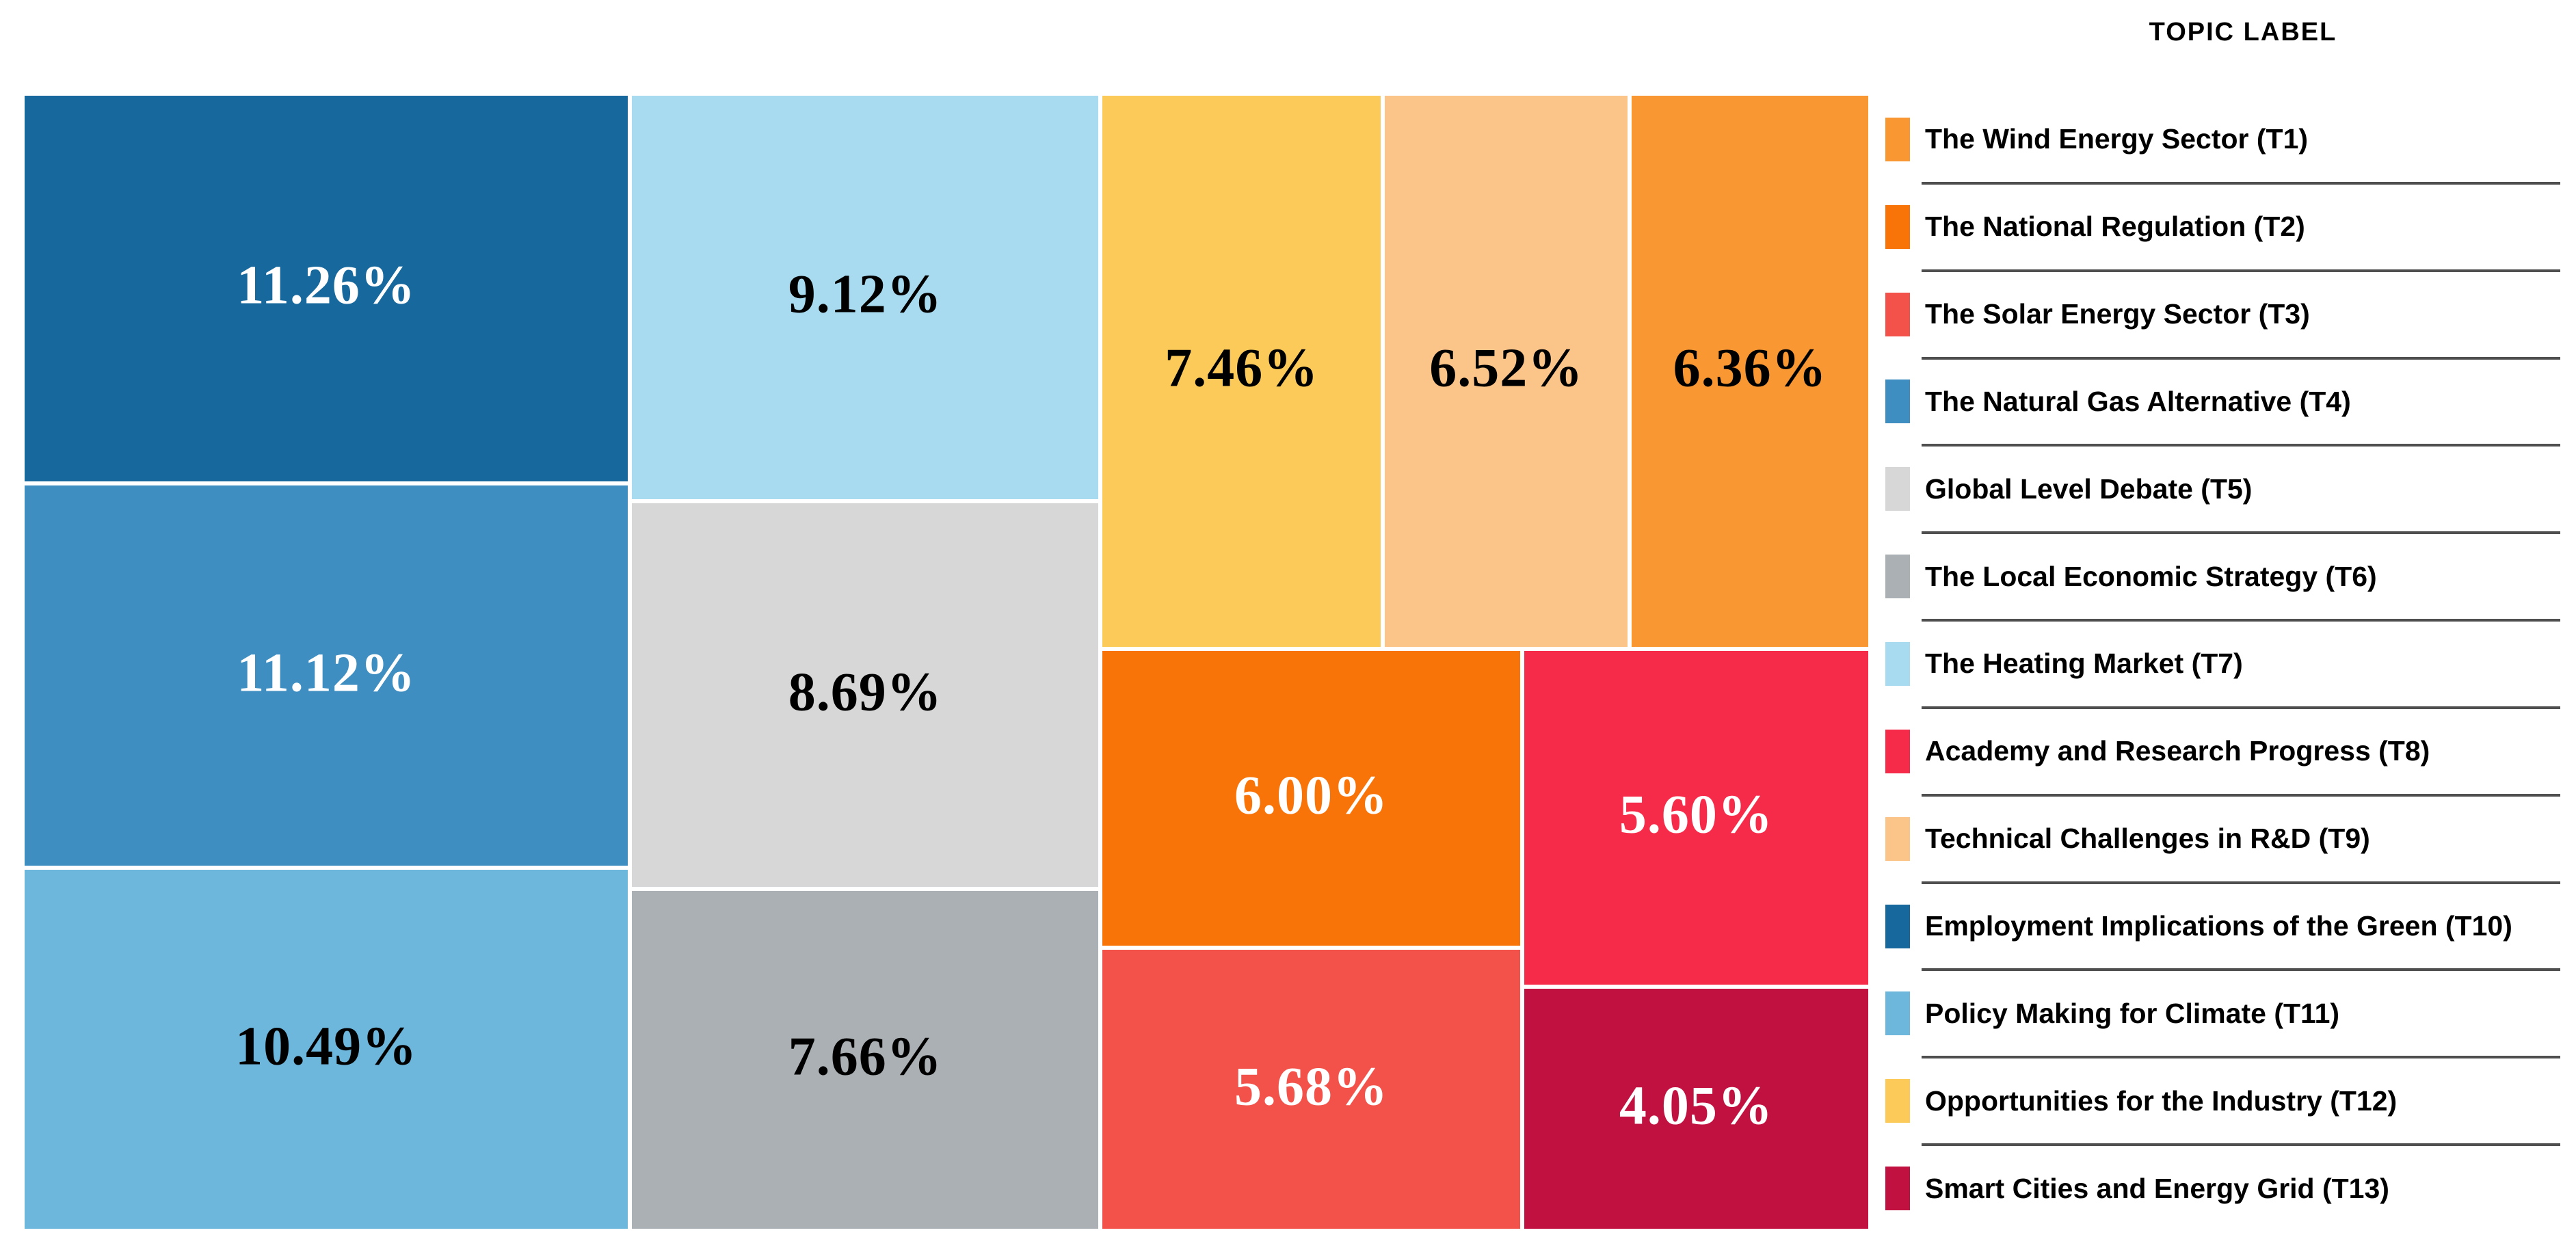 The width and height of the screenshot is (2576, 1252). Describe the element at coordinates (1242, 368) in the screenshot. I see `tile-value-label: 7.46%` at that location.